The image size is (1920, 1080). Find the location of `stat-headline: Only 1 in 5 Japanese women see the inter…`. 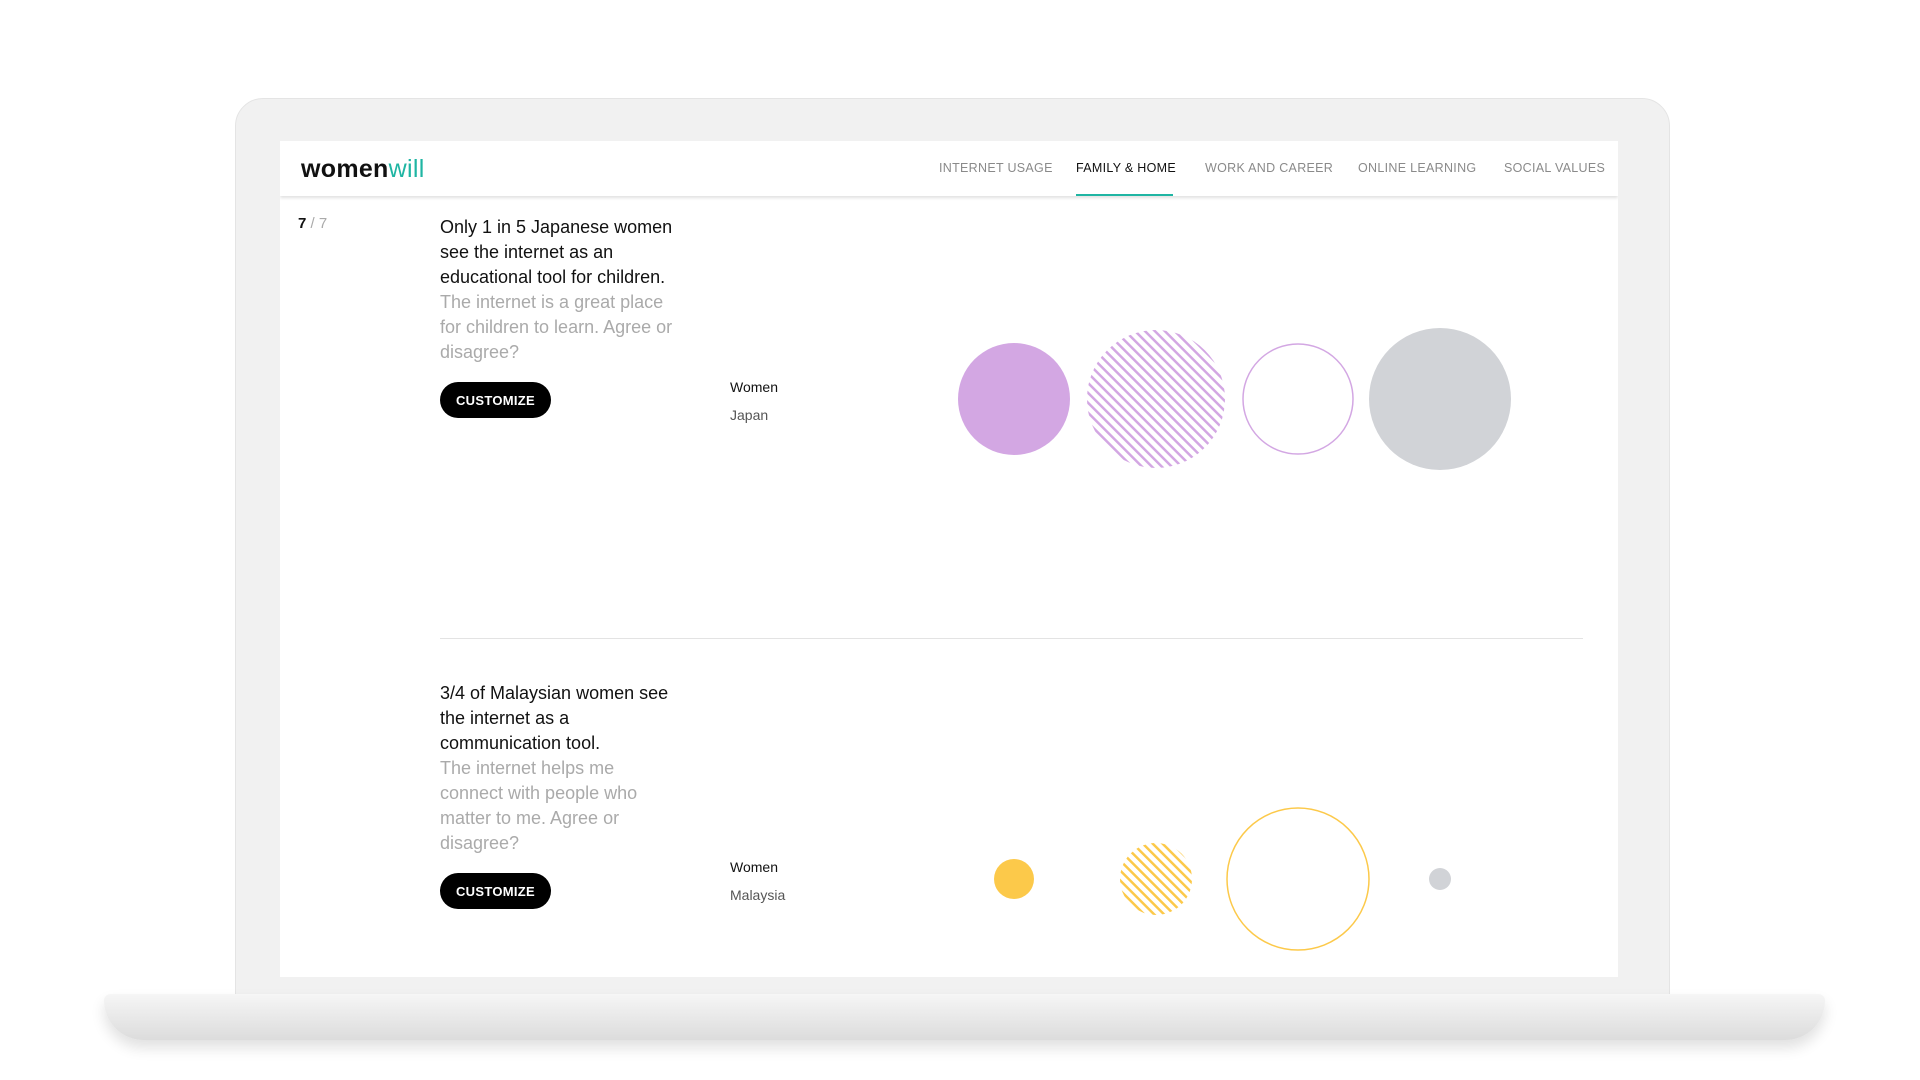

stat-headline: Only 1 in 5 Japanese women see the inter… is located at coordinates (556, 252).